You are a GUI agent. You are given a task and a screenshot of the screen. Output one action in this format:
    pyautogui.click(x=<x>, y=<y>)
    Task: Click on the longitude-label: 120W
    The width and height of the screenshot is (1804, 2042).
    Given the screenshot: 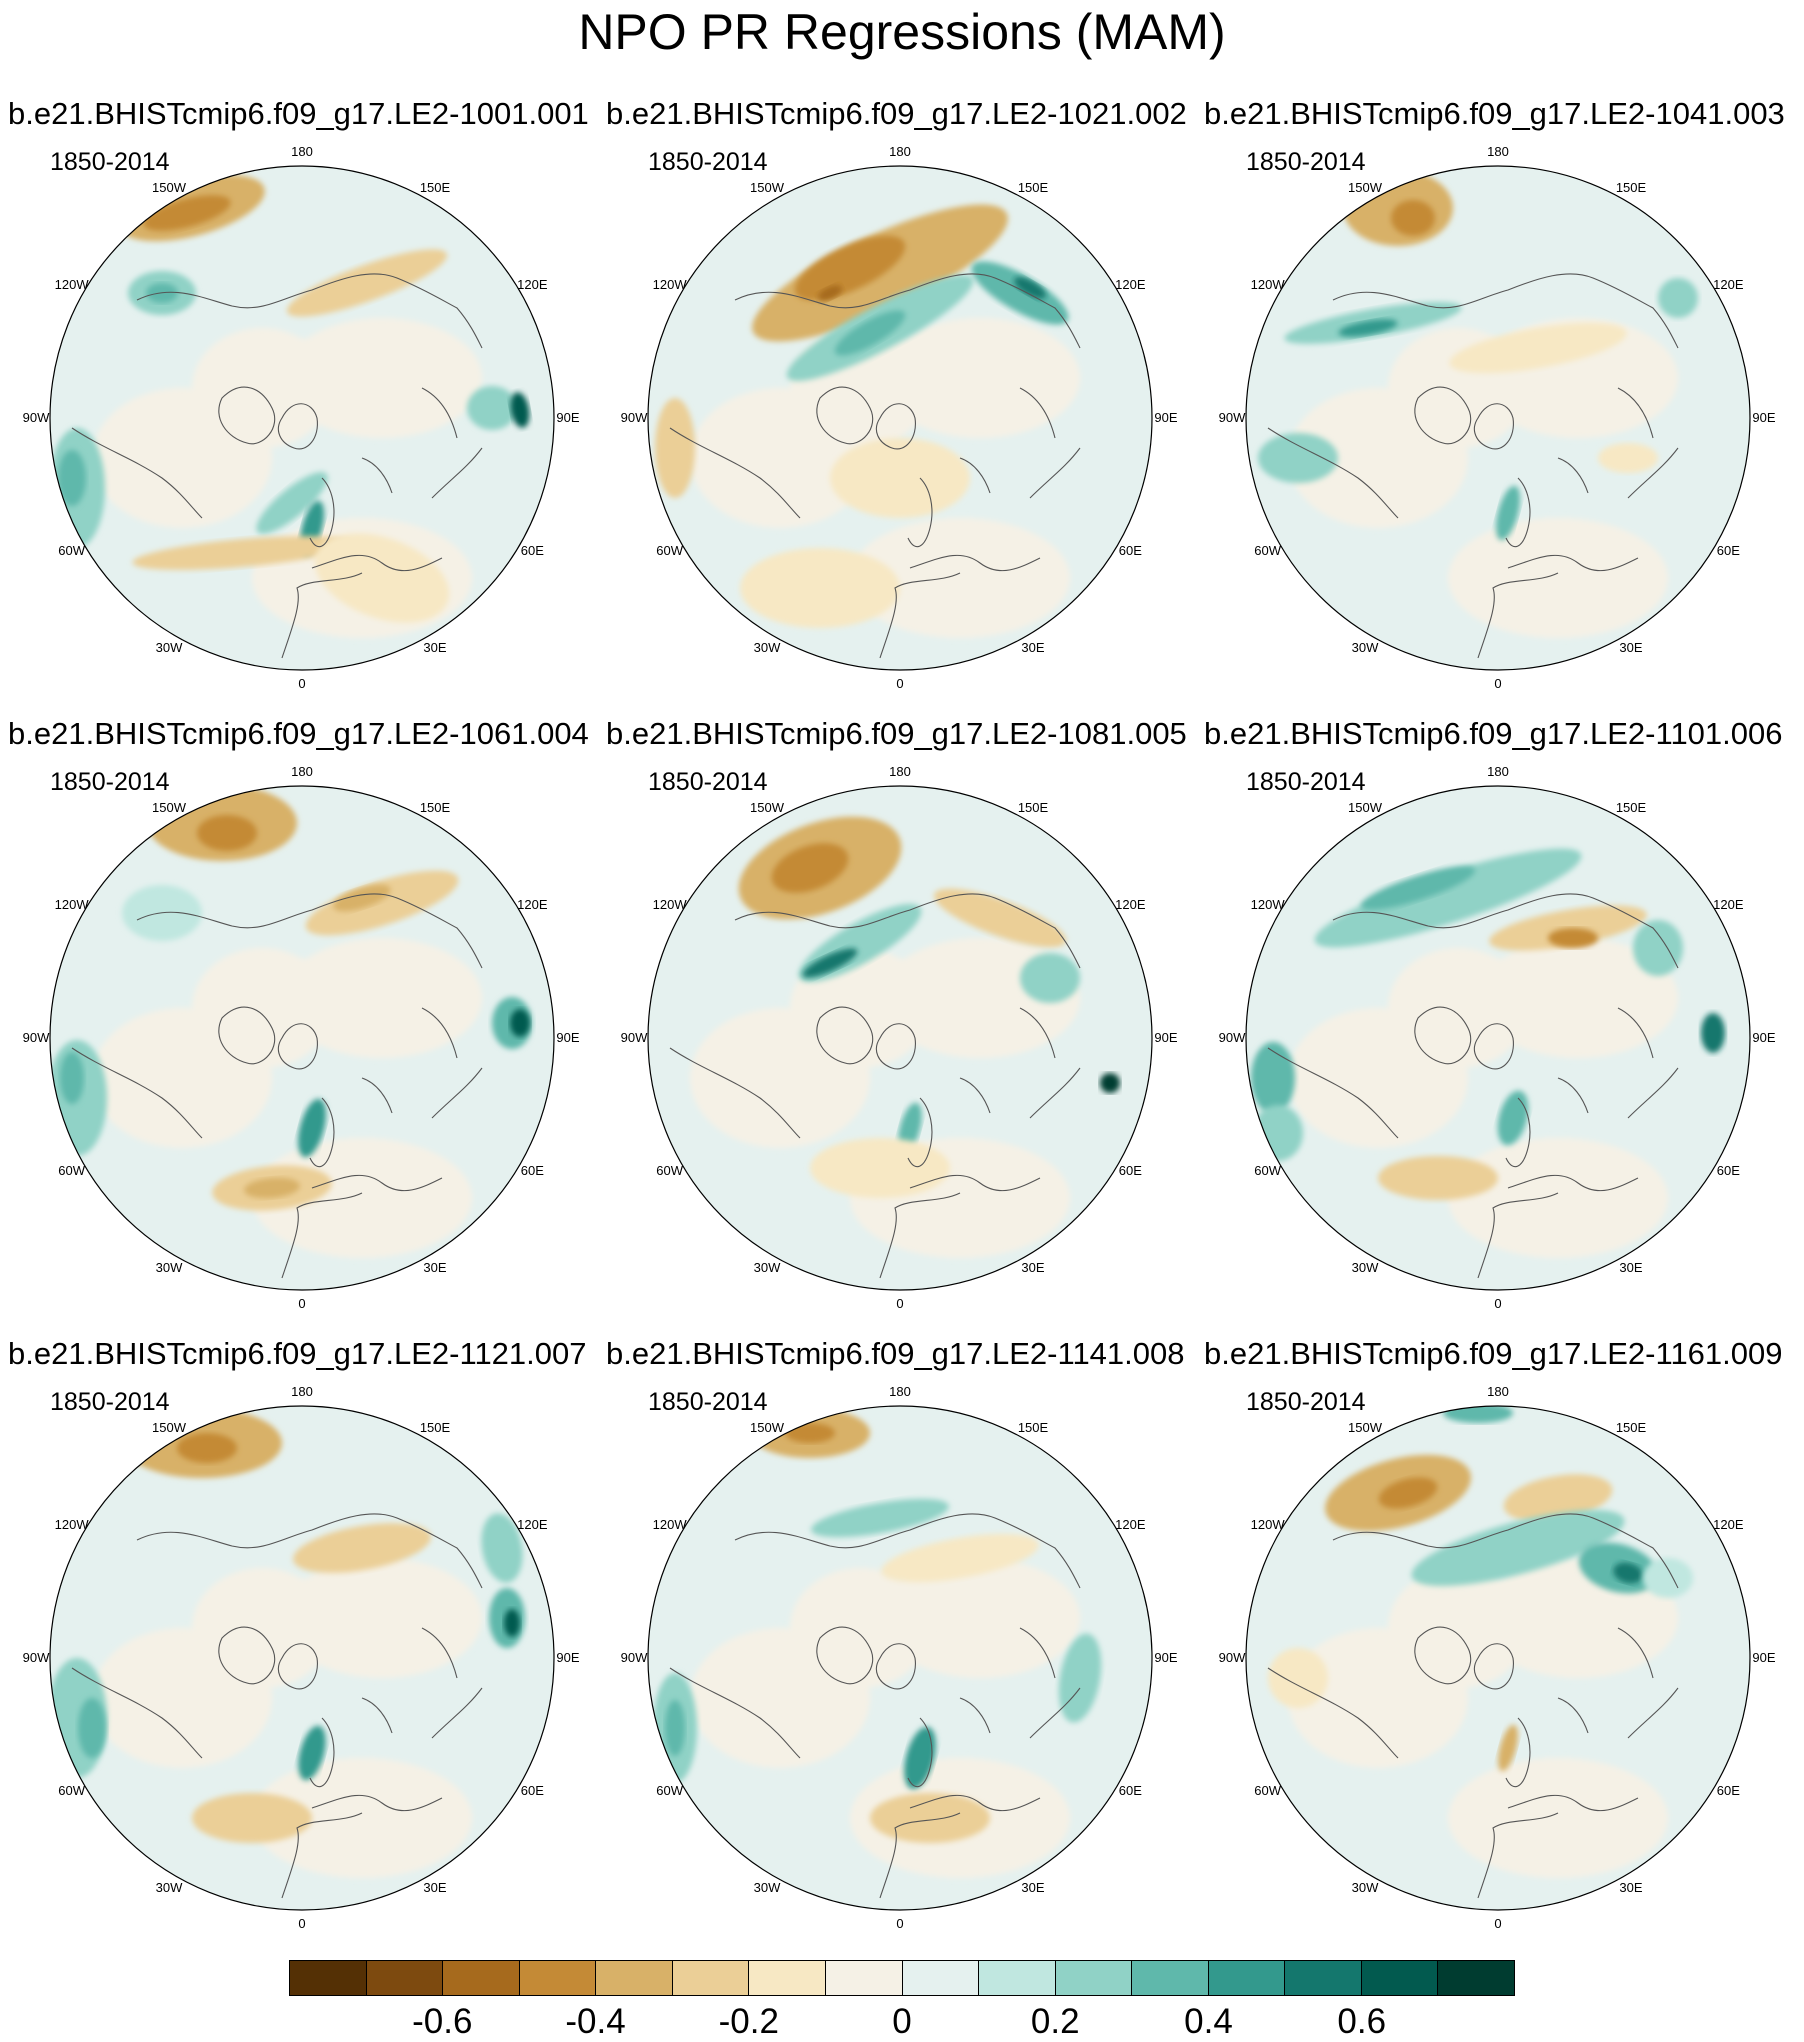 What is the action you would take?
    pyautogui.click(x=1267, y=1524)
    